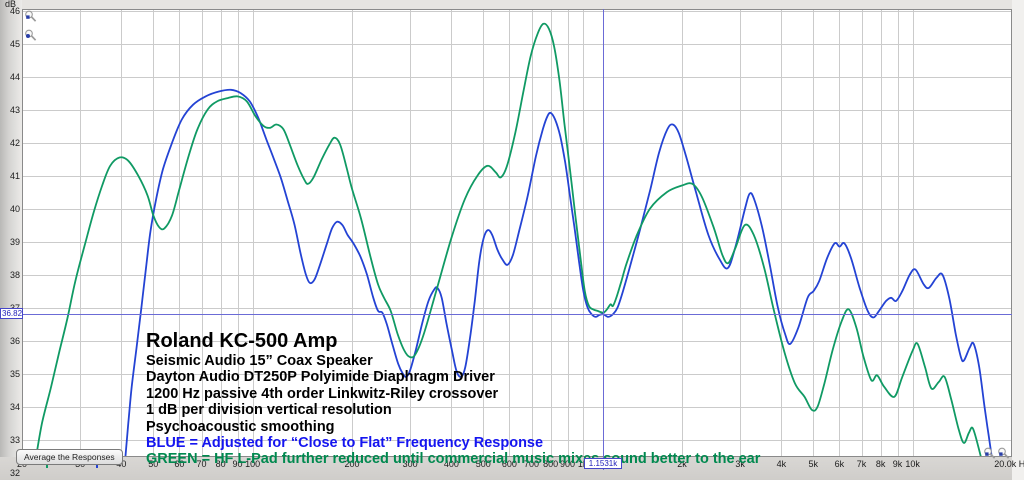 This screenshot has width=1024, height=480. What do you see at coordinates (220, 464) in the screenshot?
I see `x-tick-label: 80` at bounding box center [220, 464].